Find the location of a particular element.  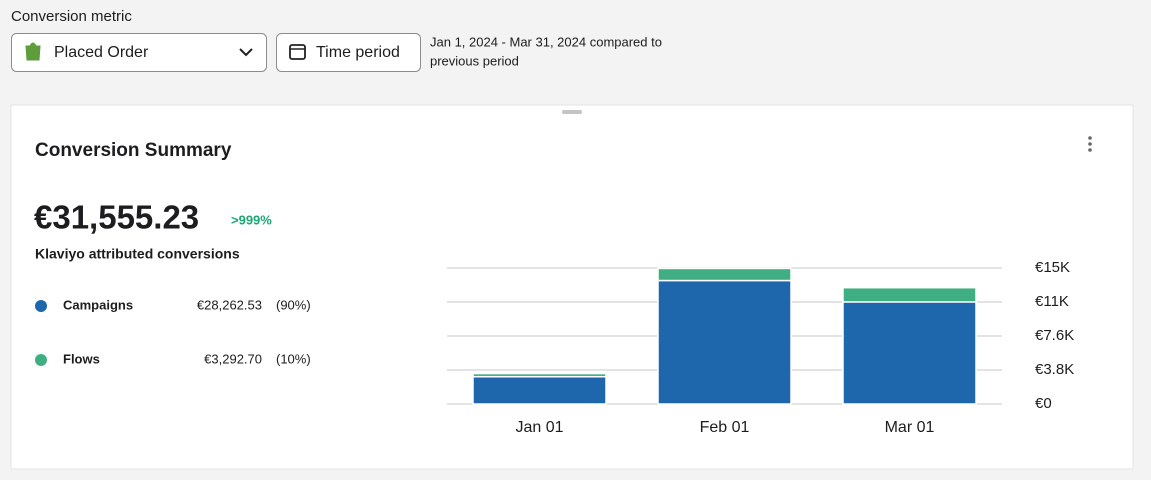

total: €31,555.23 is located at coordinates (116, 217).